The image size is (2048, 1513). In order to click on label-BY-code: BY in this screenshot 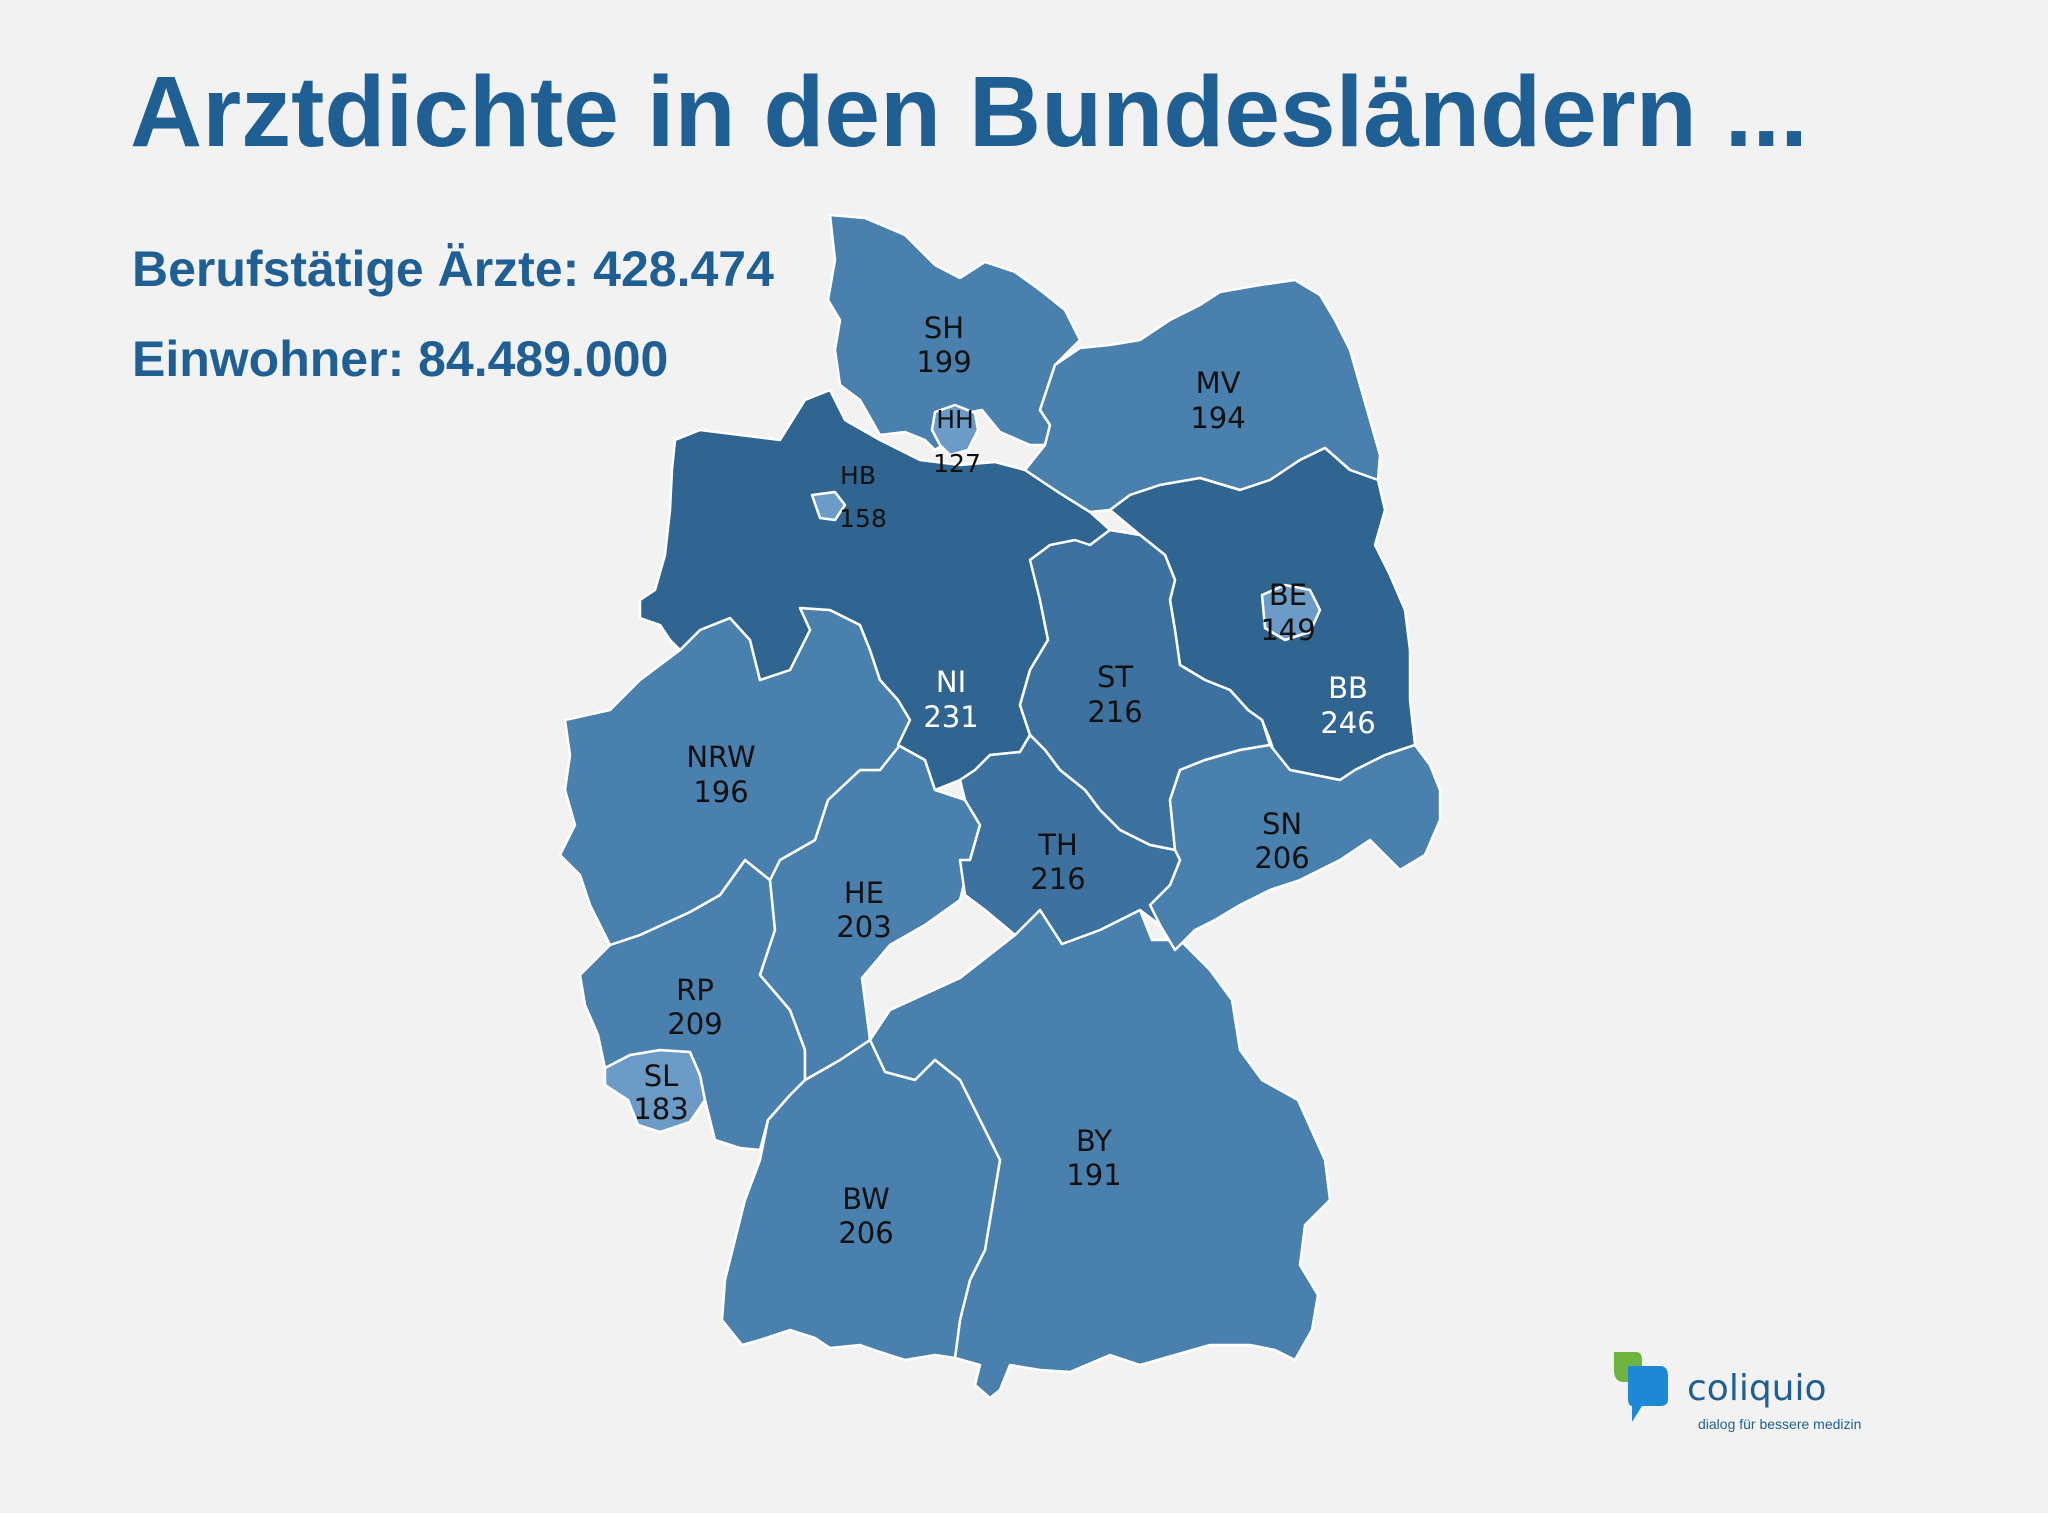, I will do `click(1094, 1141)`.